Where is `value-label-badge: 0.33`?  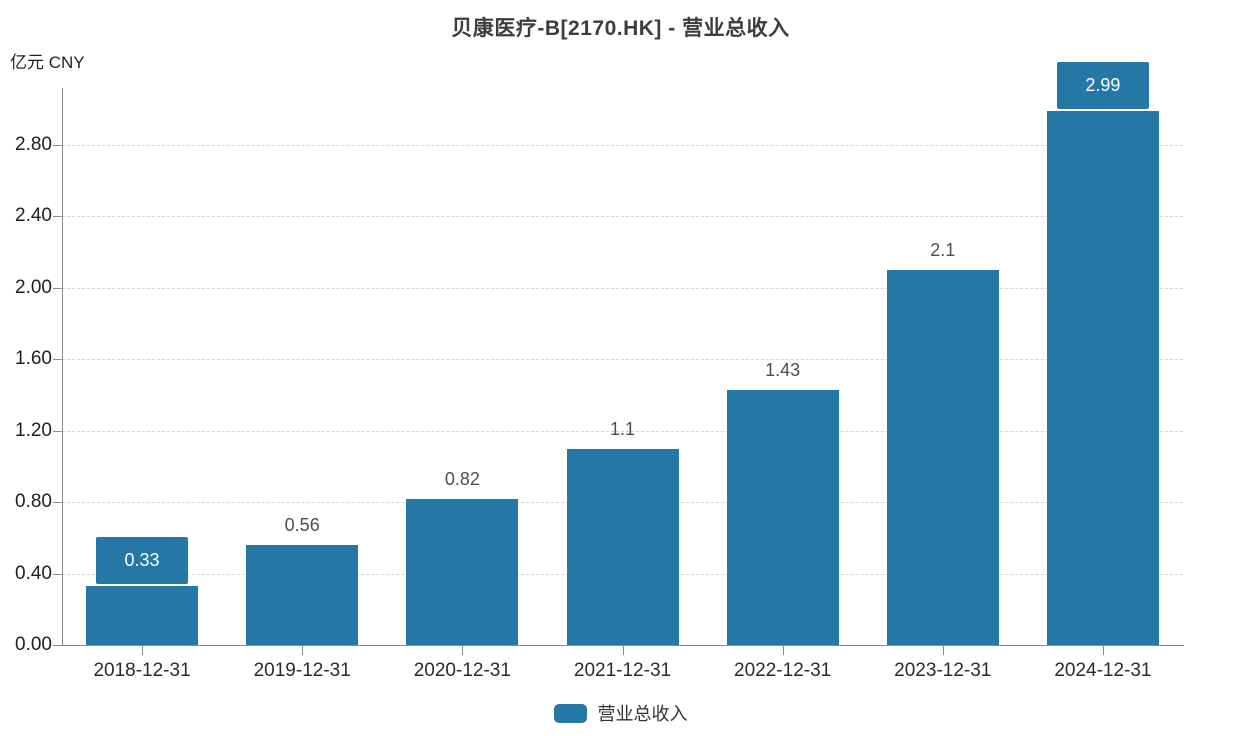
value-label-badge: 0.33 is located at coordinates (142, 560).